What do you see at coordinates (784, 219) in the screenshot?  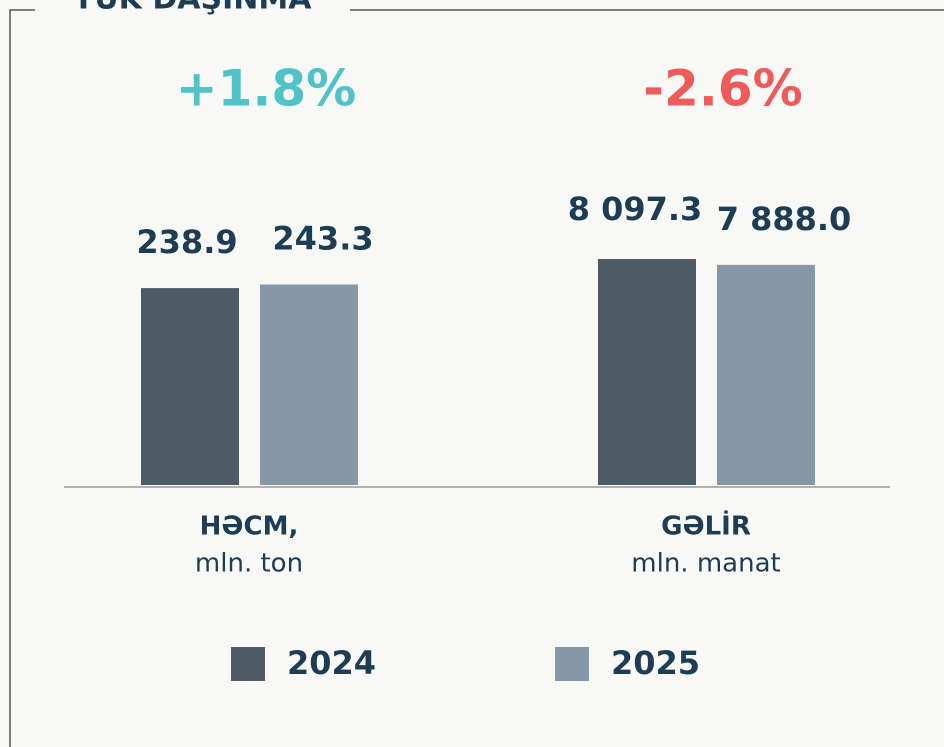 I see `value-label: 7 888.0` at bounding box center [784, 219].